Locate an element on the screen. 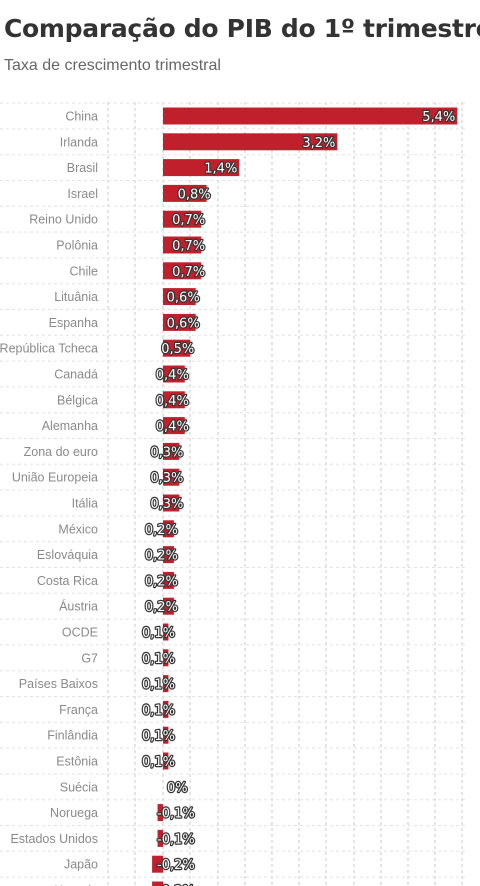 The height and width of the screenshot is (886, 480). category-label: Estônia is located at coordinates (77, 762).